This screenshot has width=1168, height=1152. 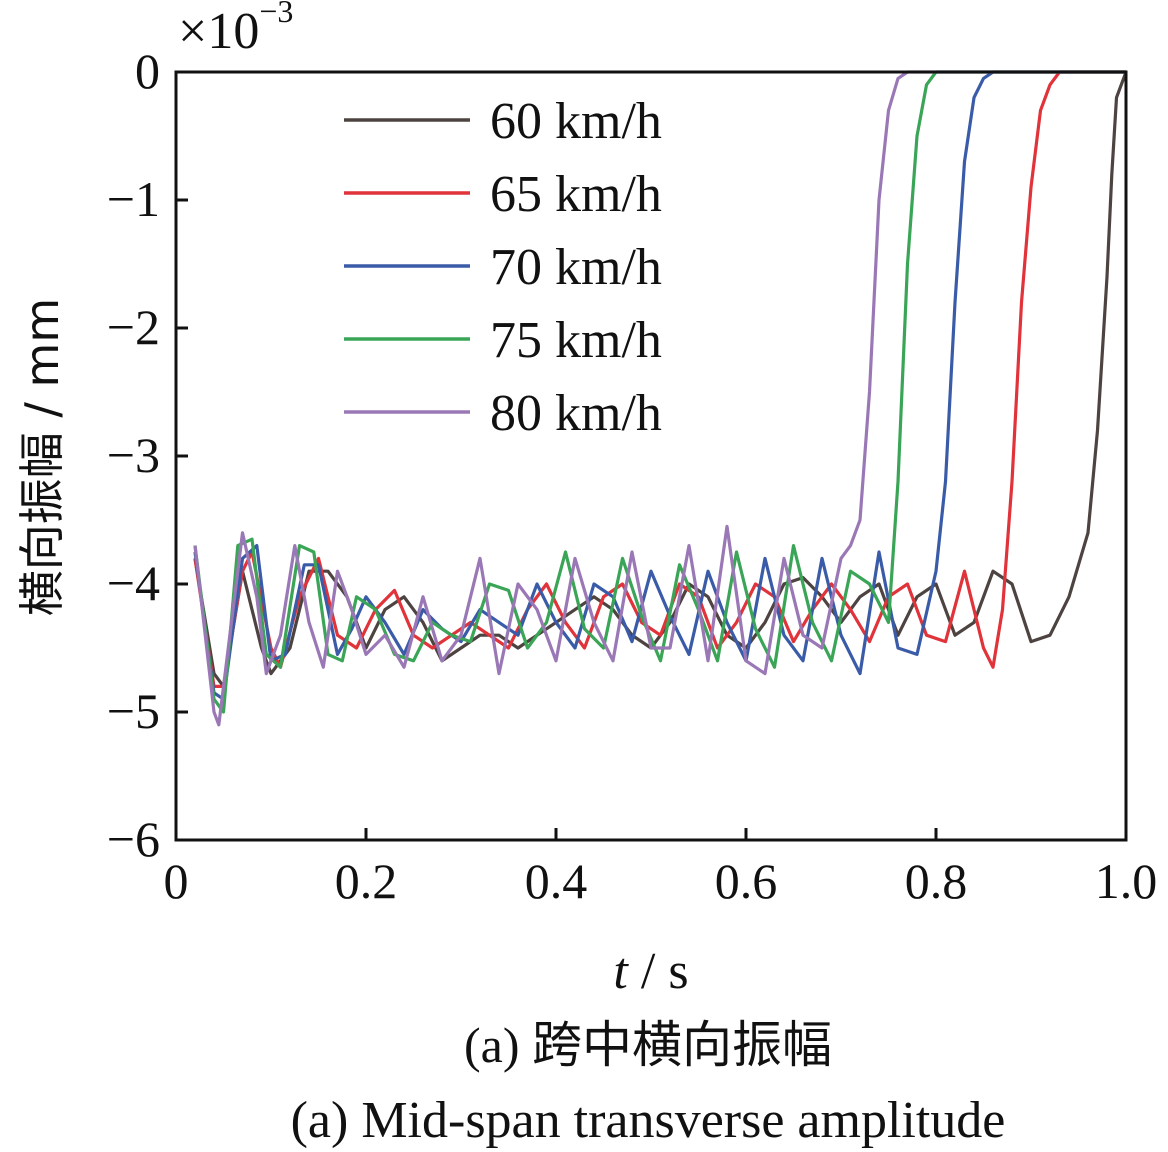 I want to click on x-axis-variable: t, so click(x=621, y=971).